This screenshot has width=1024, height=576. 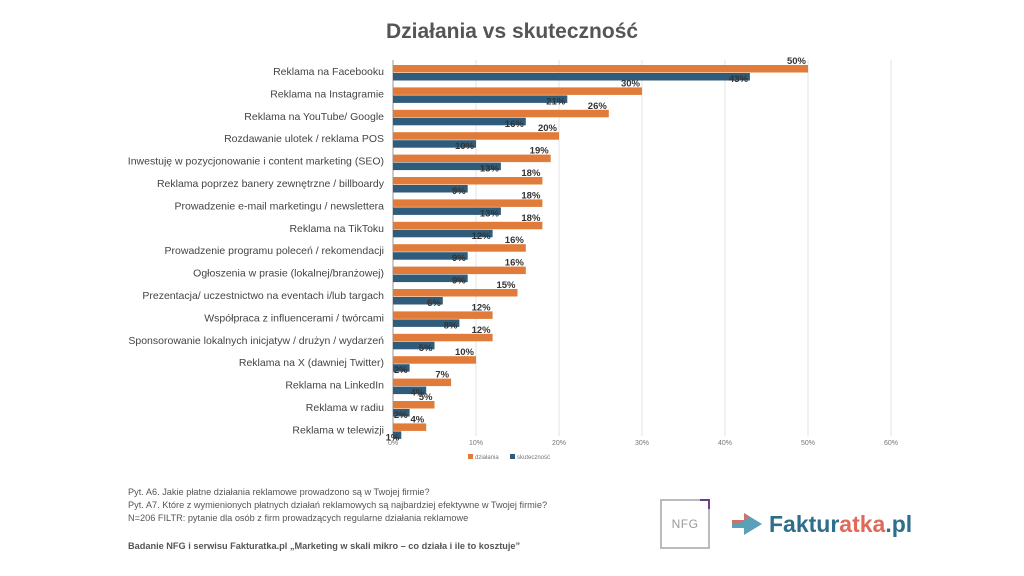 I want to click on x-tick-label: 20%, so click(x=559, y=443).